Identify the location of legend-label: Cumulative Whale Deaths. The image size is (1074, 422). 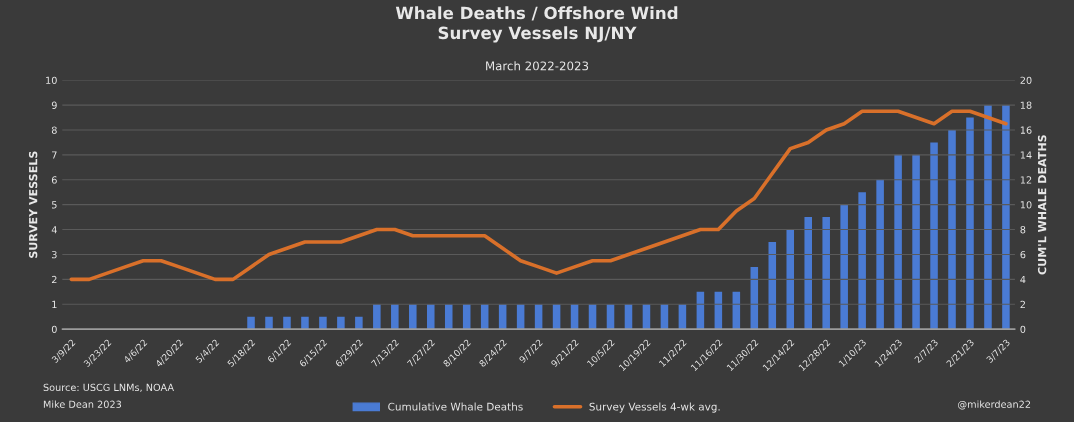
(455, 406).